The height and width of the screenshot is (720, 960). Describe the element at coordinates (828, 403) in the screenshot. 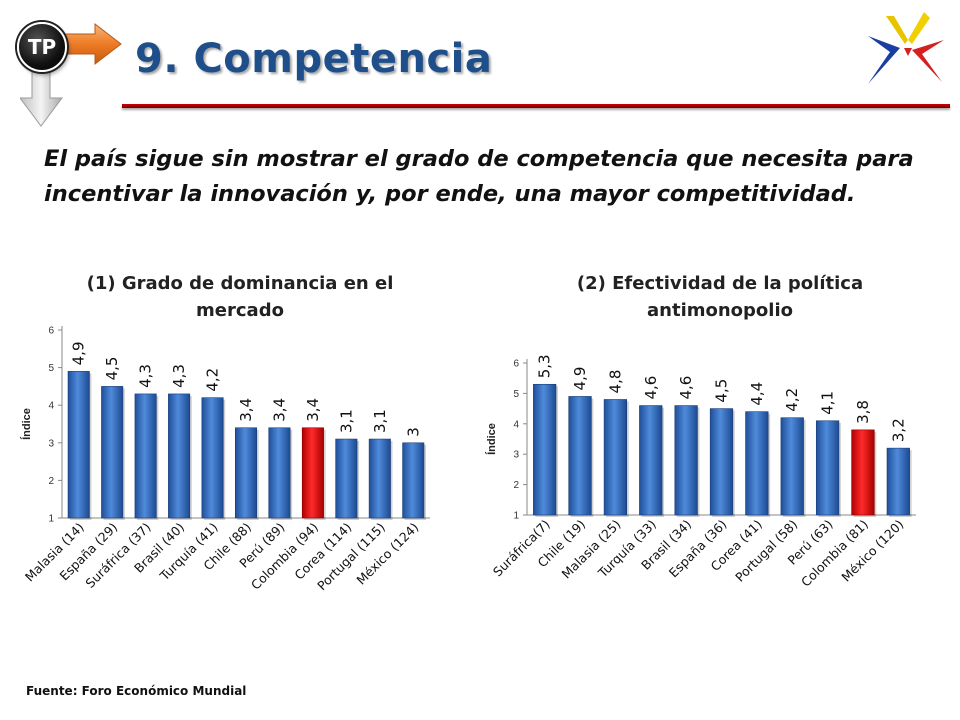

I see `data-label: 4,1` at that location.